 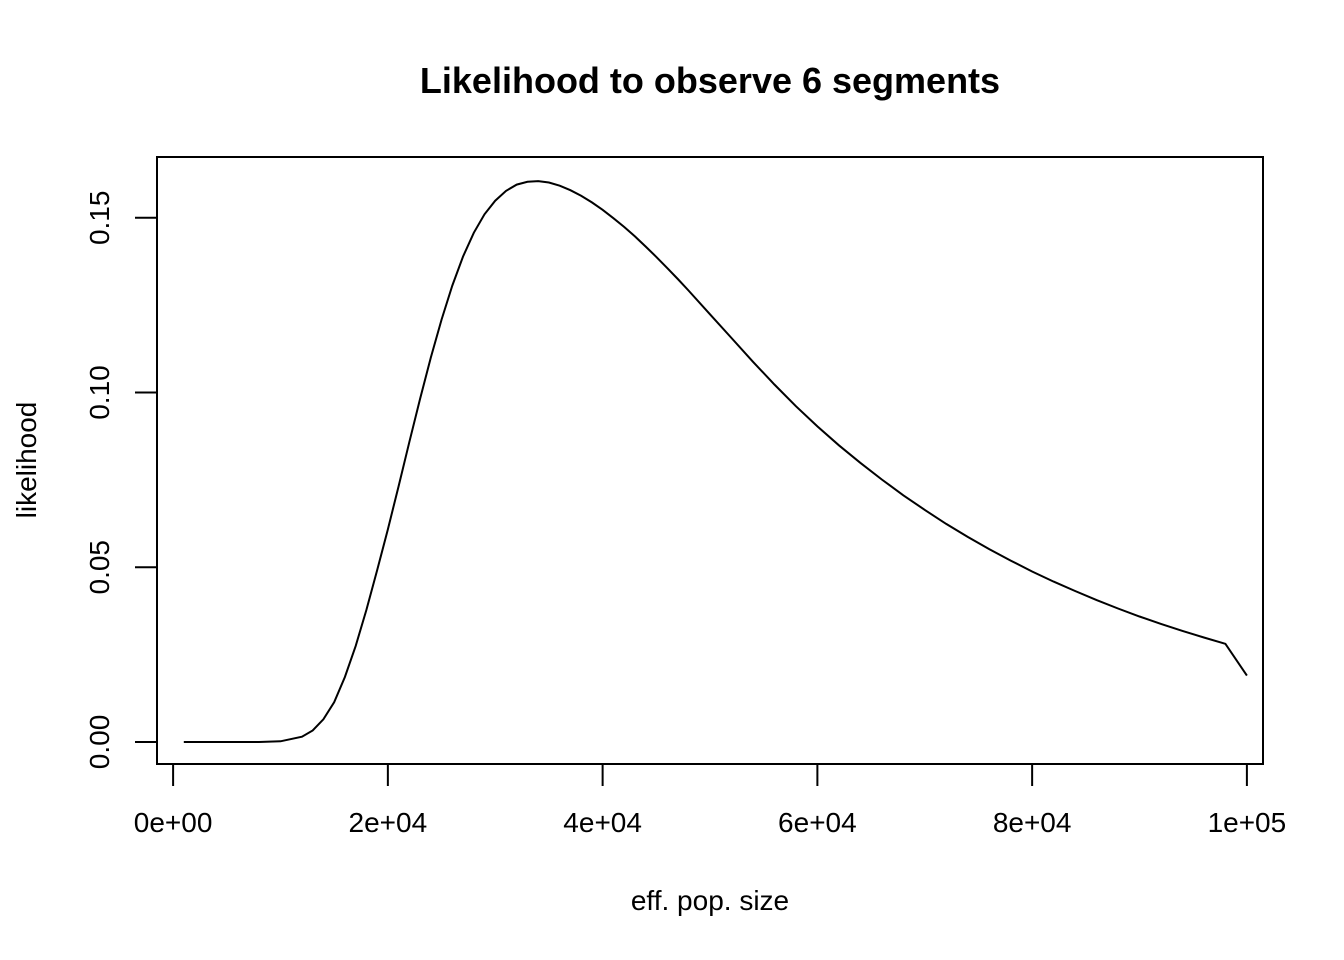 What do you see at coordinates (602, 822) in the screenshot?
I see `x-tick-label: 4e+04` at bounding box center [602, 822].